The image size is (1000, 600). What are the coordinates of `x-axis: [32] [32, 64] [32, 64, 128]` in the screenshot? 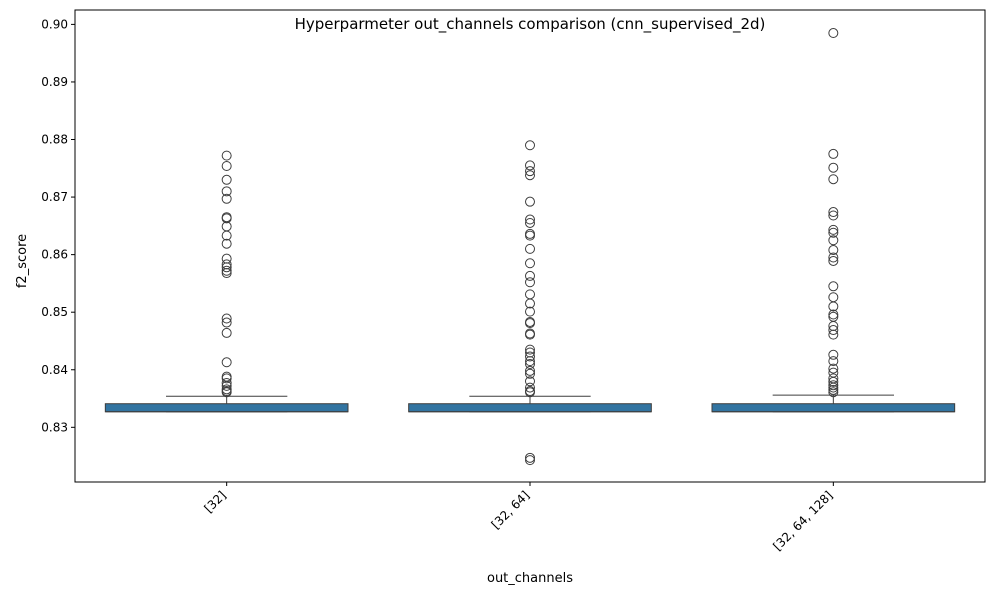 It's located at (518, 517).